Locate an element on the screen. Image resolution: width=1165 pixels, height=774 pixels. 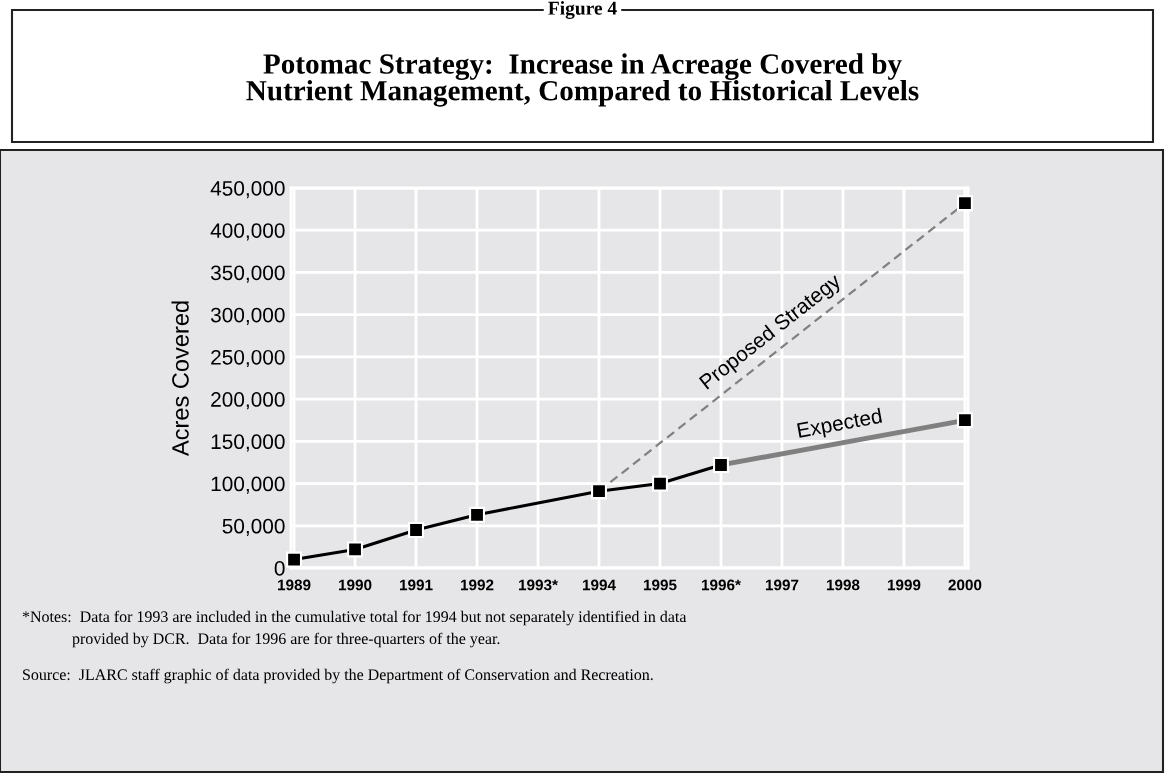
y-tick-label: 100,000 is located at coordinates (248, 485).